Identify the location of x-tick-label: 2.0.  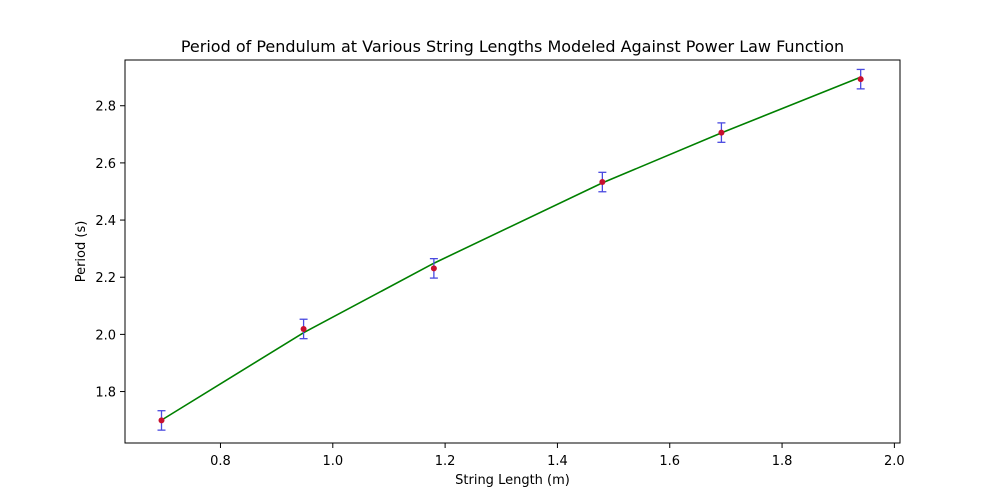
(894, 461).